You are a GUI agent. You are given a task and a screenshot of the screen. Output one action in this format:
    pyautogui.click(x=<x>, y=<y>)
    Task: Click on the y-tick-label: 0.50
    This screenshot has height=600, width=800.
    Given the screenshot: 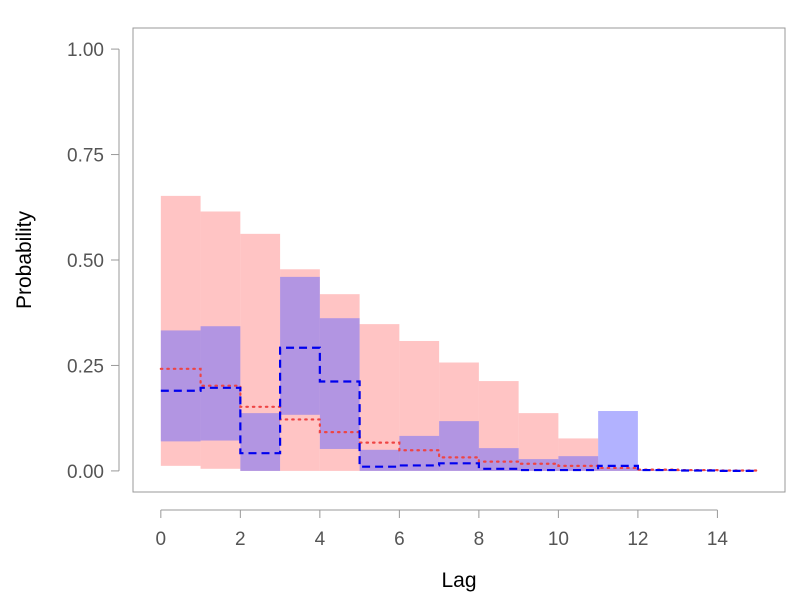 What is the action you would take?
    pyautogui.click(x=85, y=261)
    